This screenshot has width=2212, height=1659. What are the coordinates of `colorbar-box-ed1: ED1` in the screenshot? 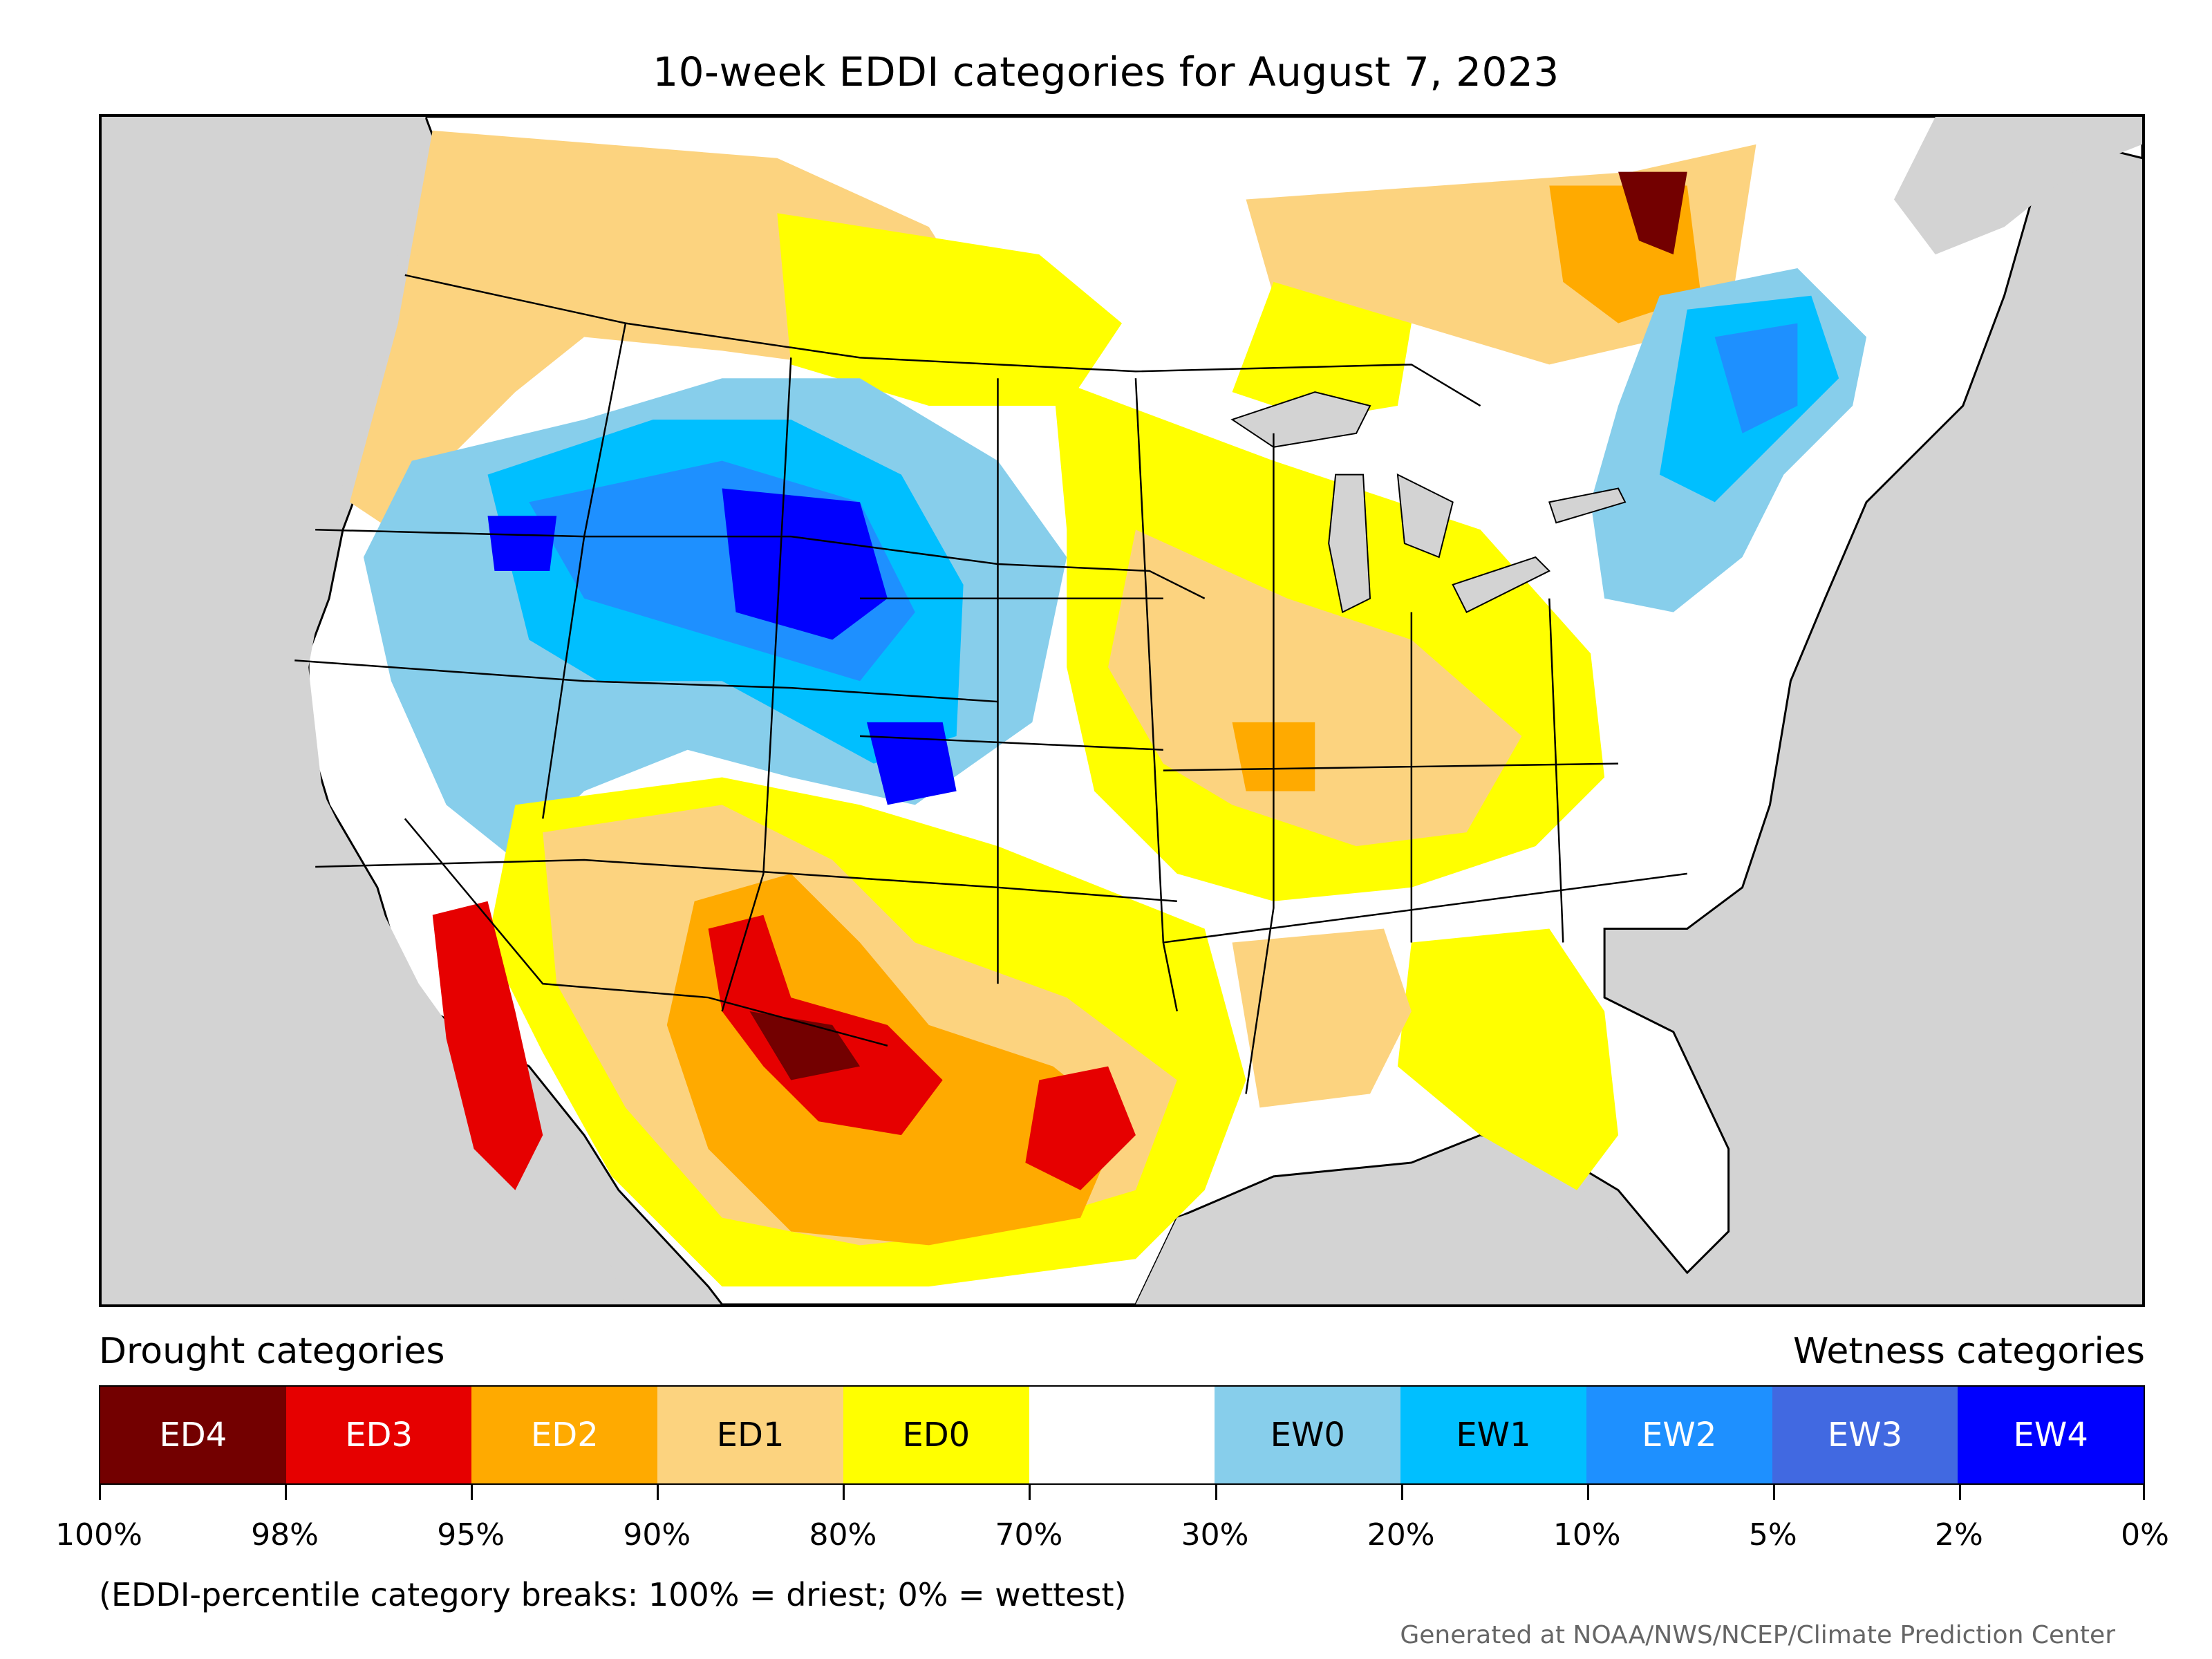 It's located at (750, 1435).